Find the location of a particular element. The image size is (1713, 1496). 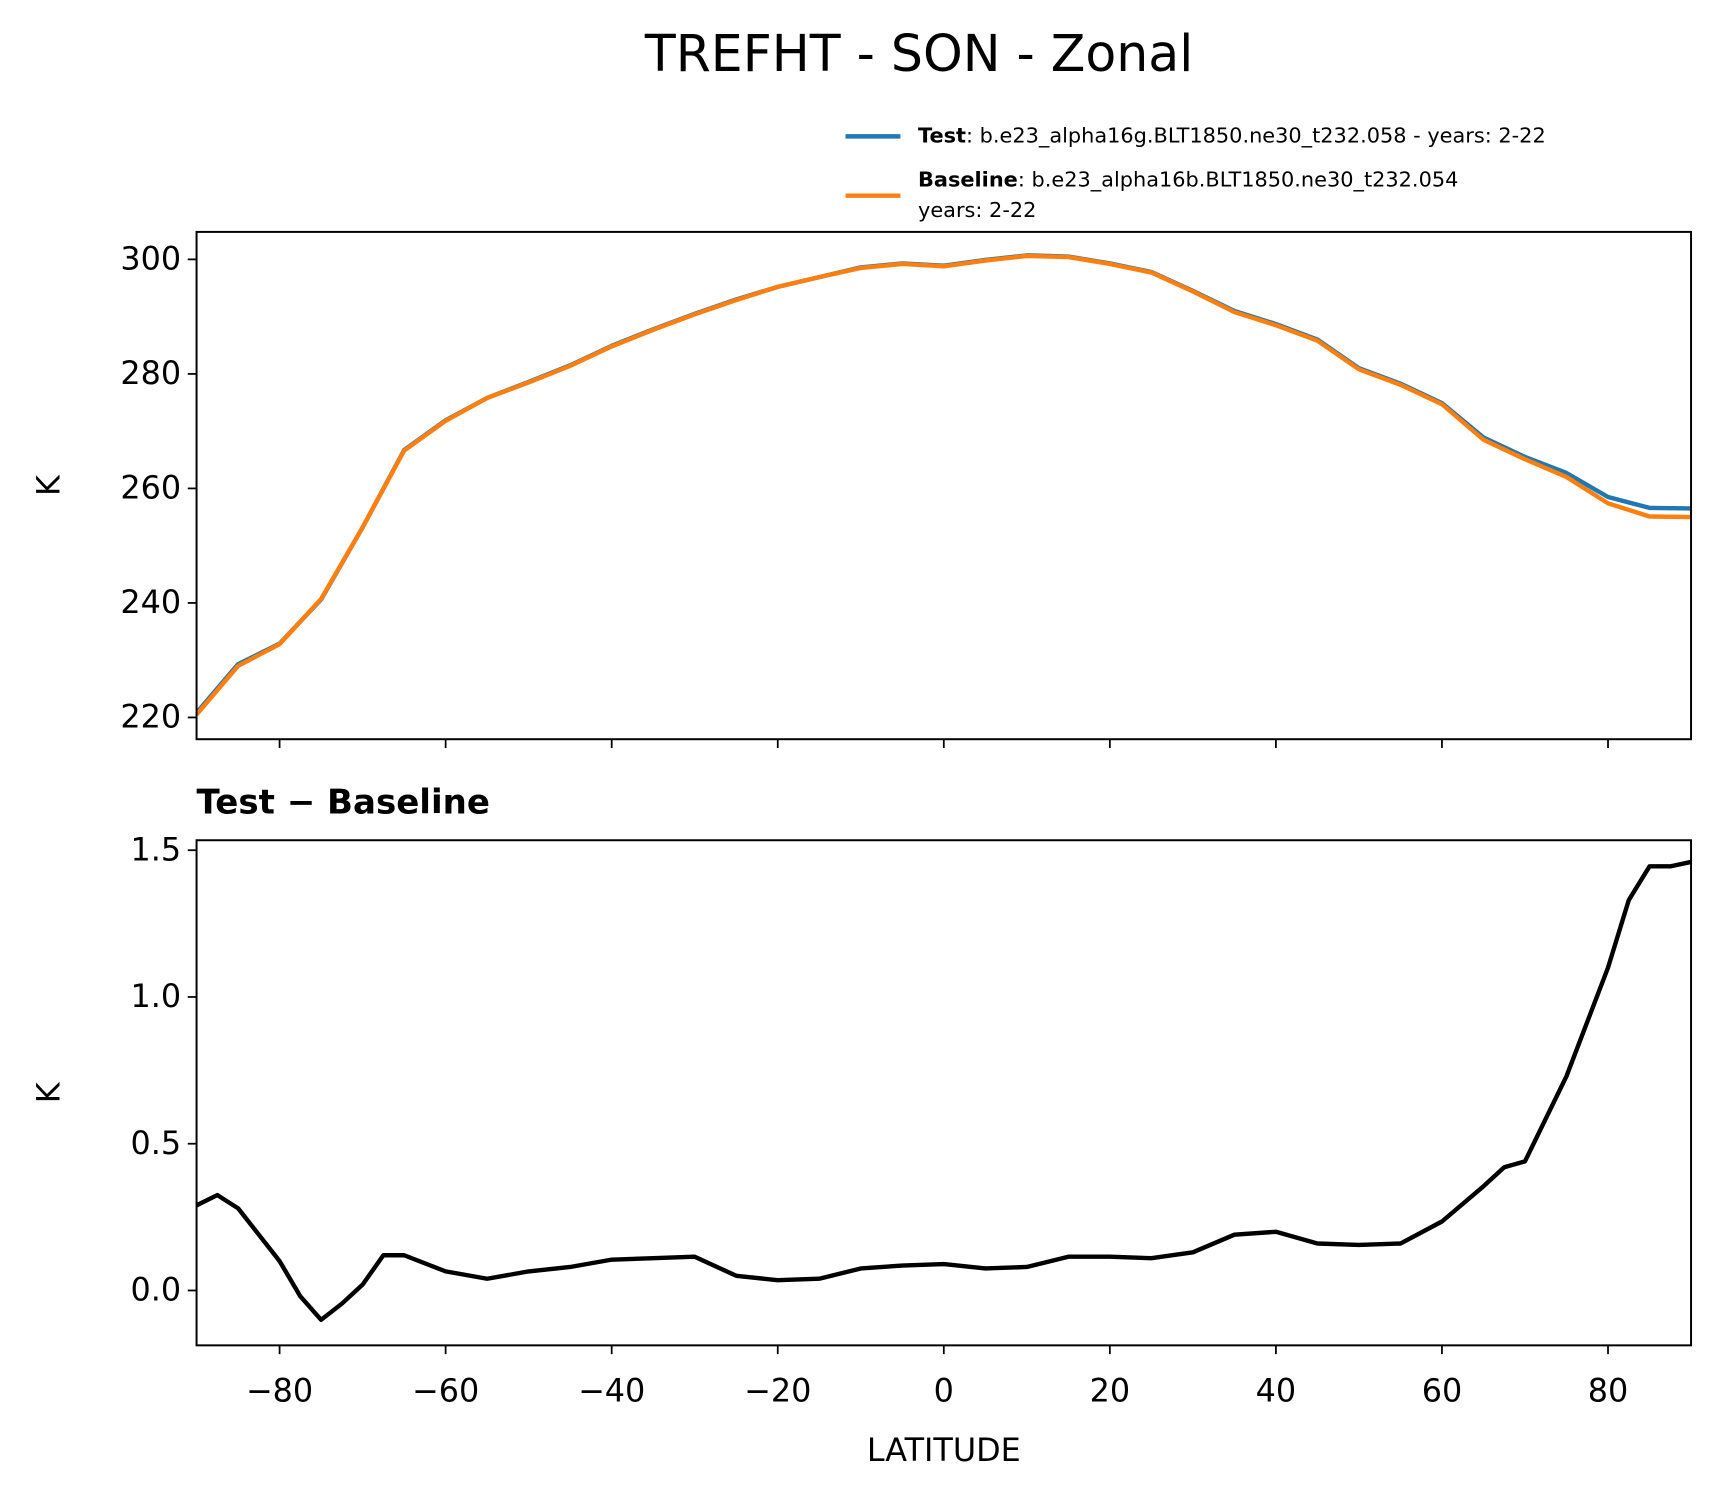

x-axis-label: LATITUDE is located at coordinates (944, 1450).